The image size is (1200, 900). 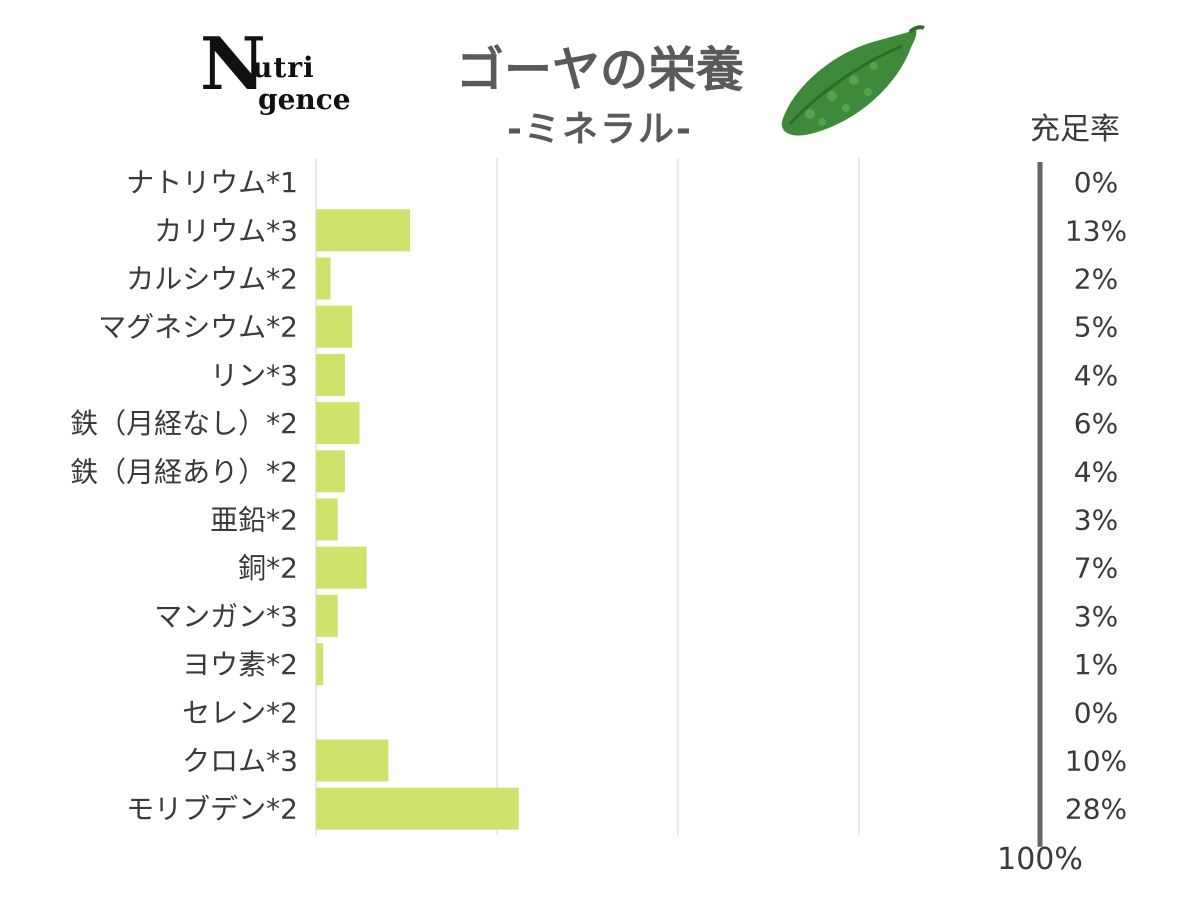 What do you see at coordinates (184, 471) in the screenshot?
I see `category-label: 鉄（月経あり）*2` at bounding box center [184, 471].